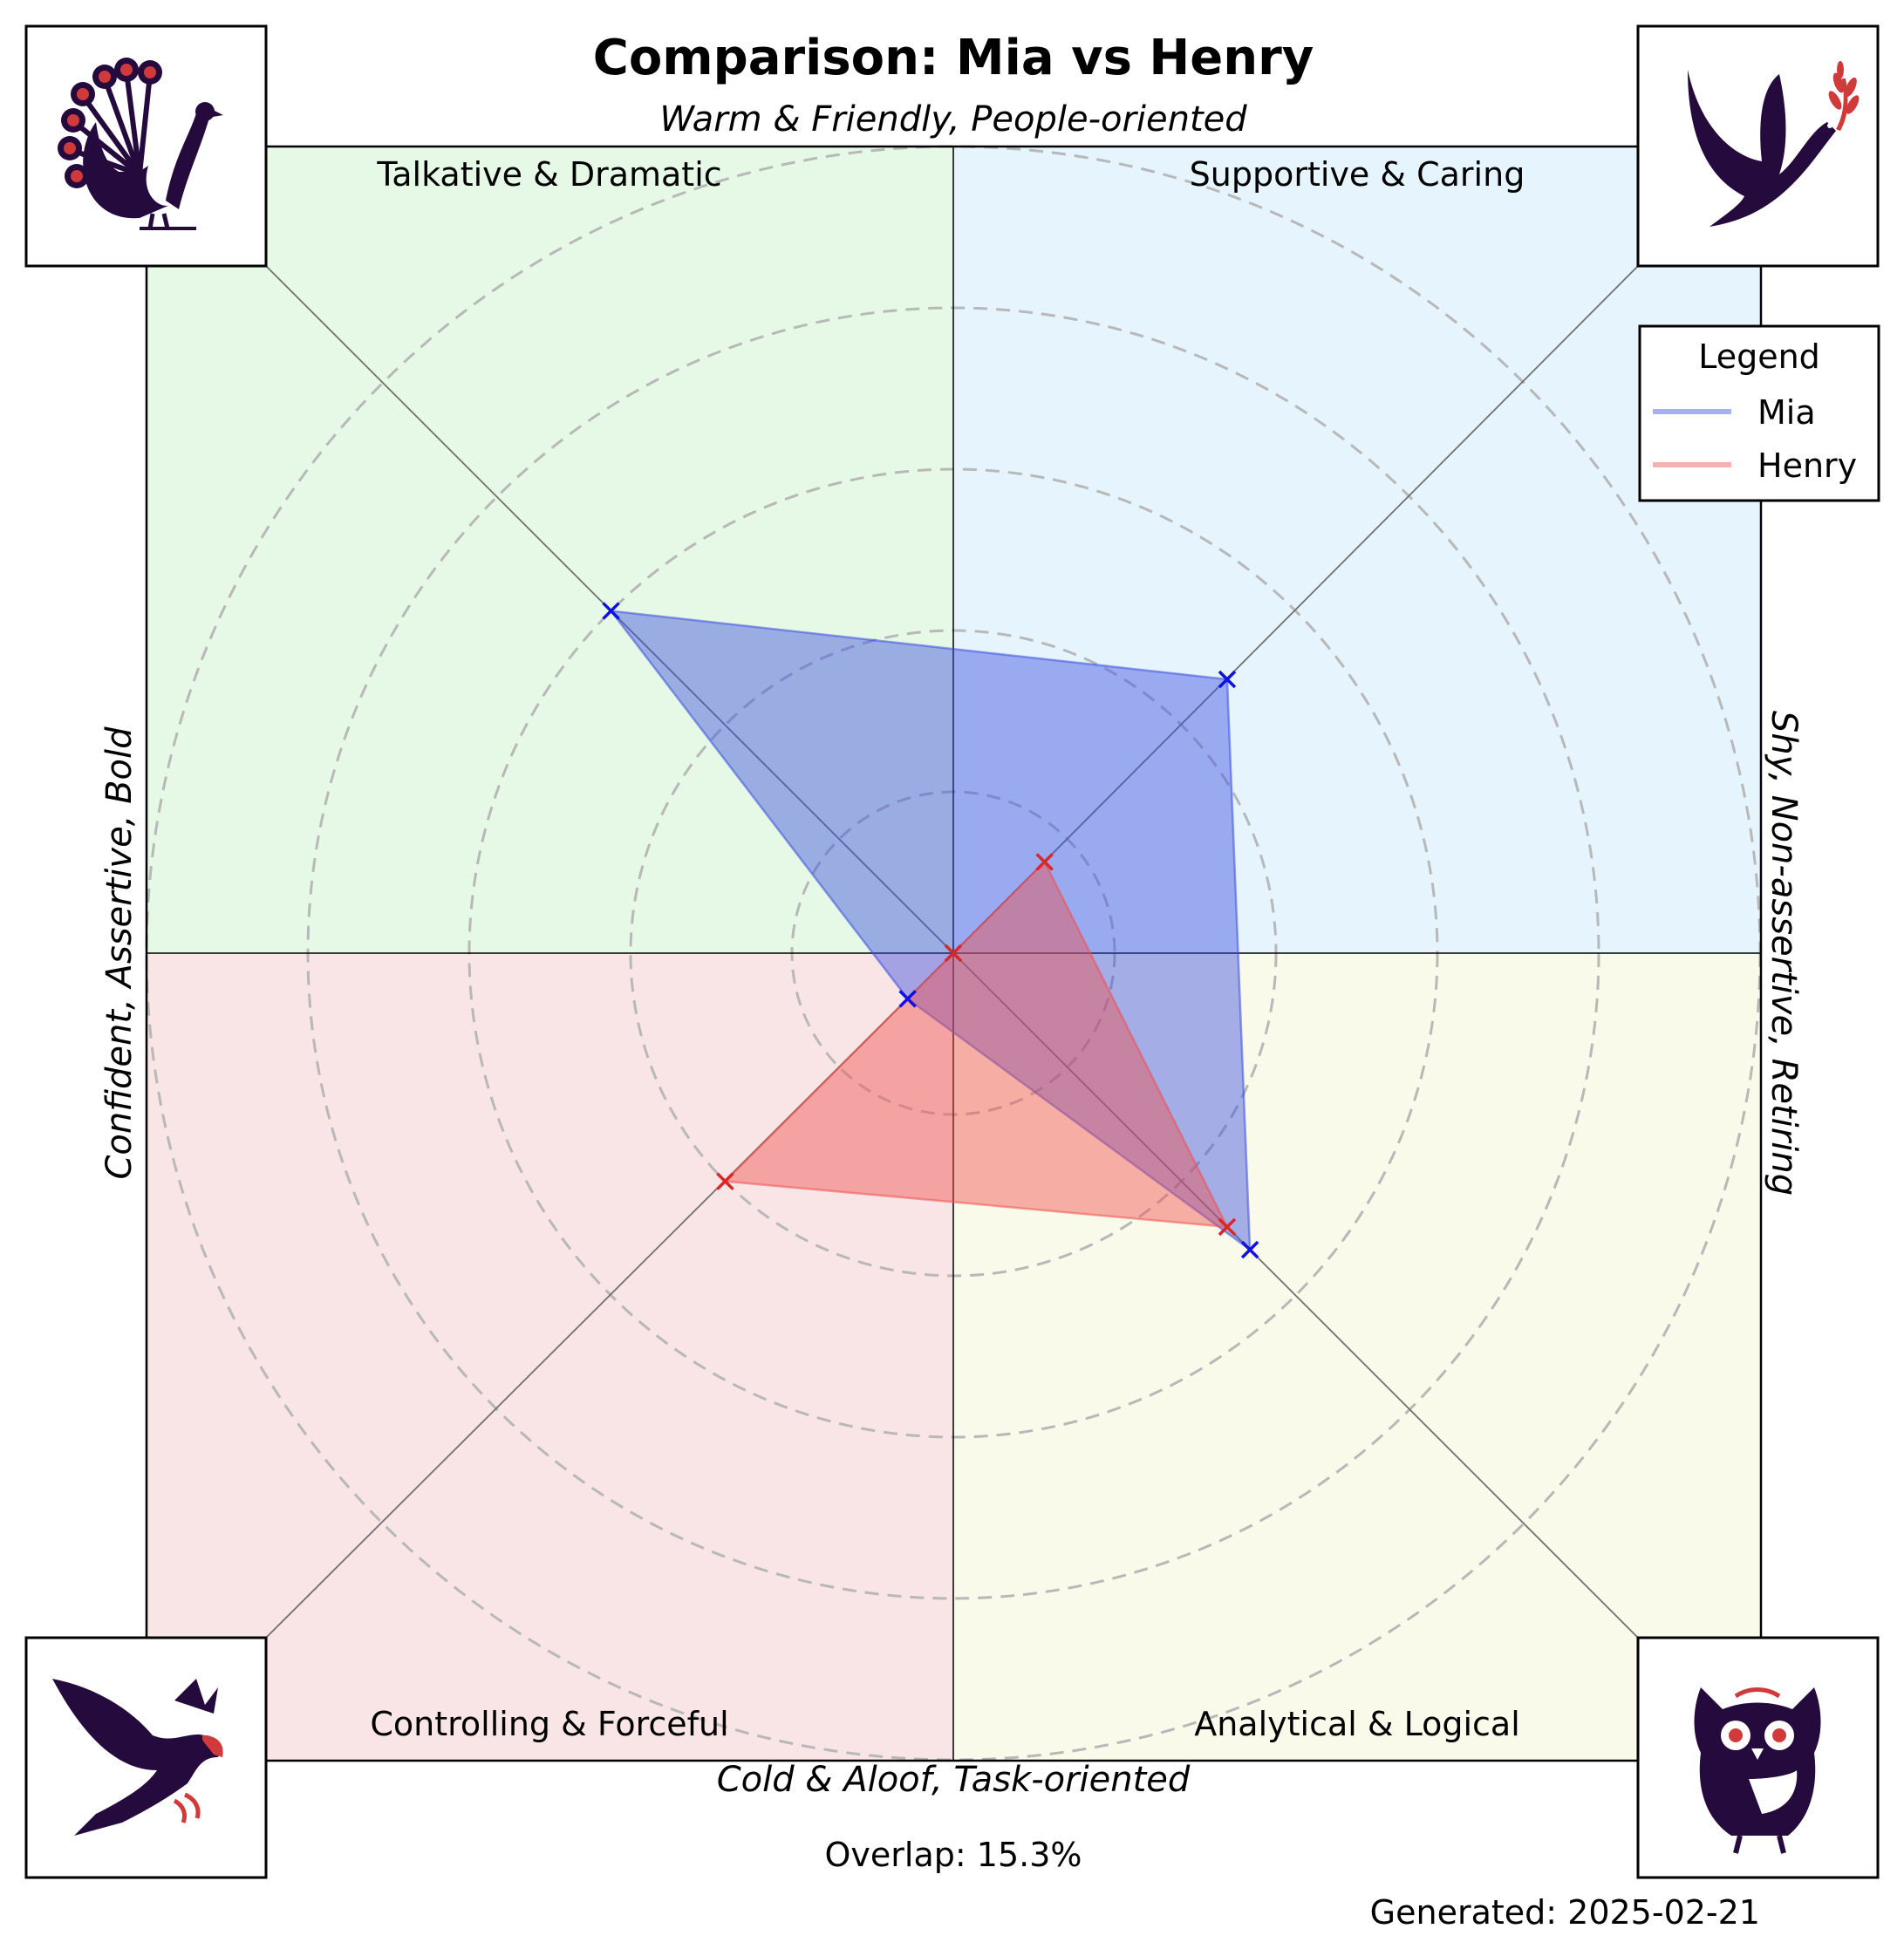 Image resolution: width=1904 pixels, height=1956 pixels. I want to click on quadrant-label-analytical: Analytical & Logical, so click(1357, 1724).